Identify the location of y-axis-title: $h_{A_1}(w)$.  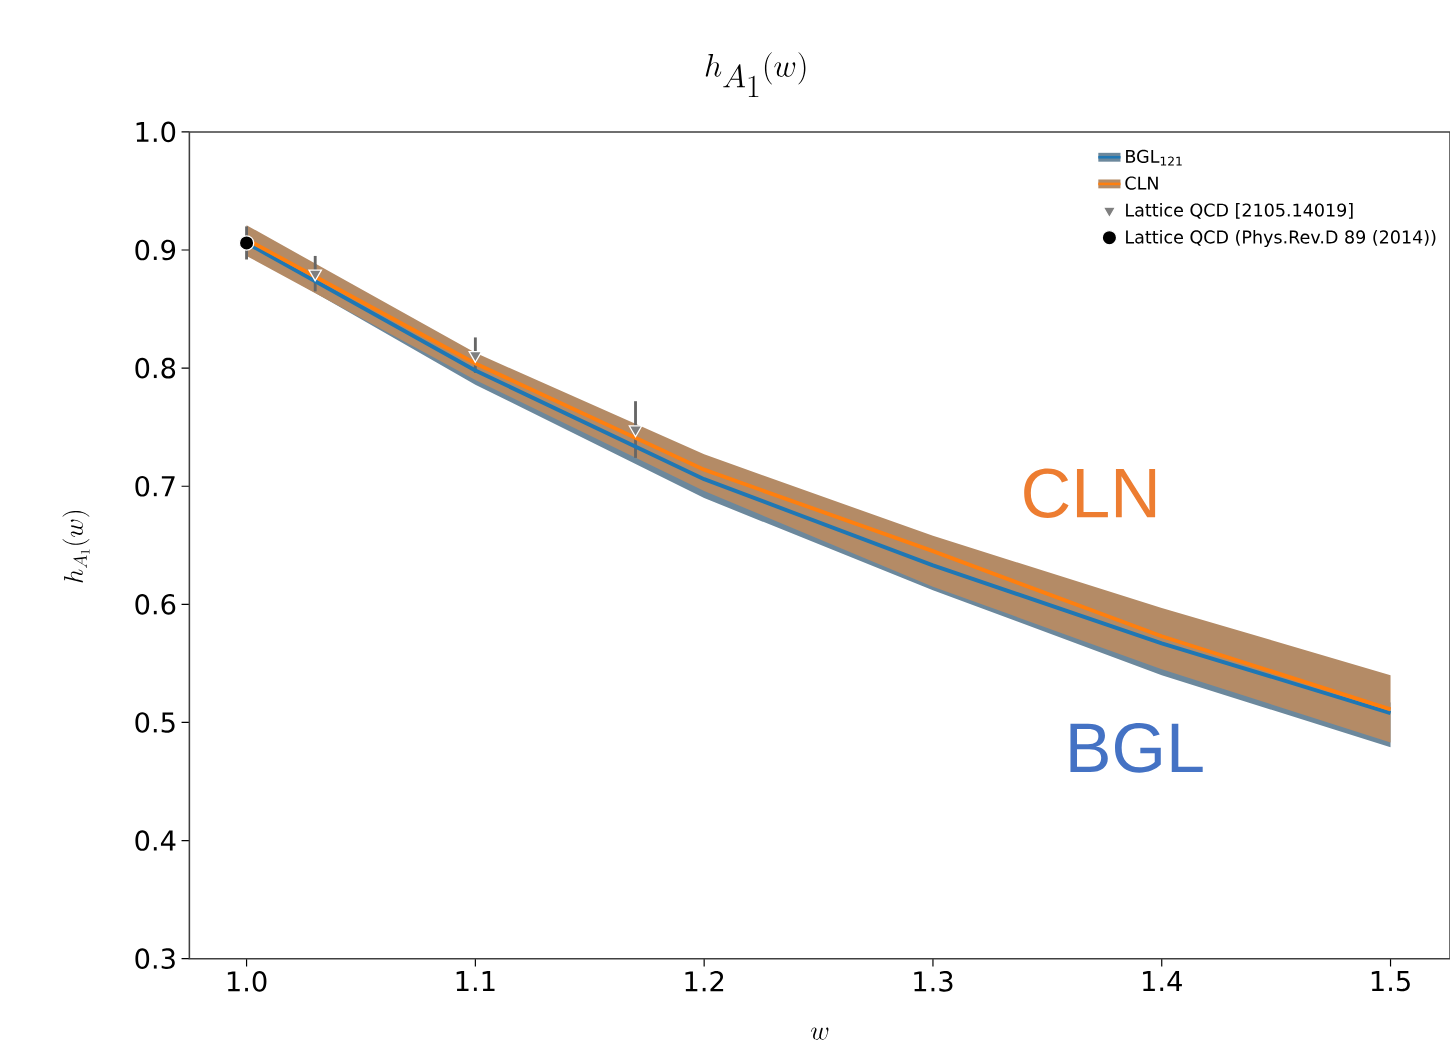
(76, 546).